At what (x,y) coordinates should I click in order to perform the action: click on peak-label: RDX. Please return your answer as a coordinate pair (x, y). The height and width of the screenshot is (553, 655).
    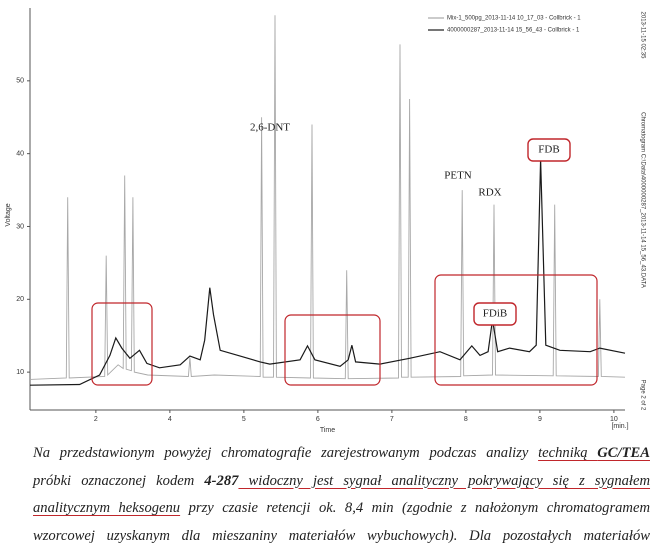
    Looking at the image, I should click on (489, 193).